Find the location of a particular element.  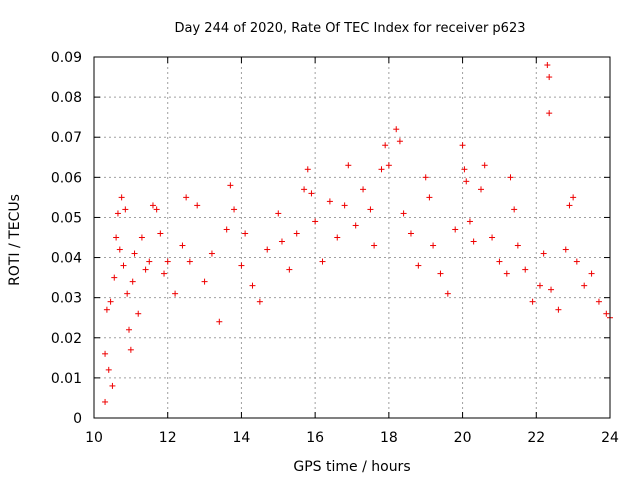

y-tick-label: 0.05 is located at coordinates (66, 218).